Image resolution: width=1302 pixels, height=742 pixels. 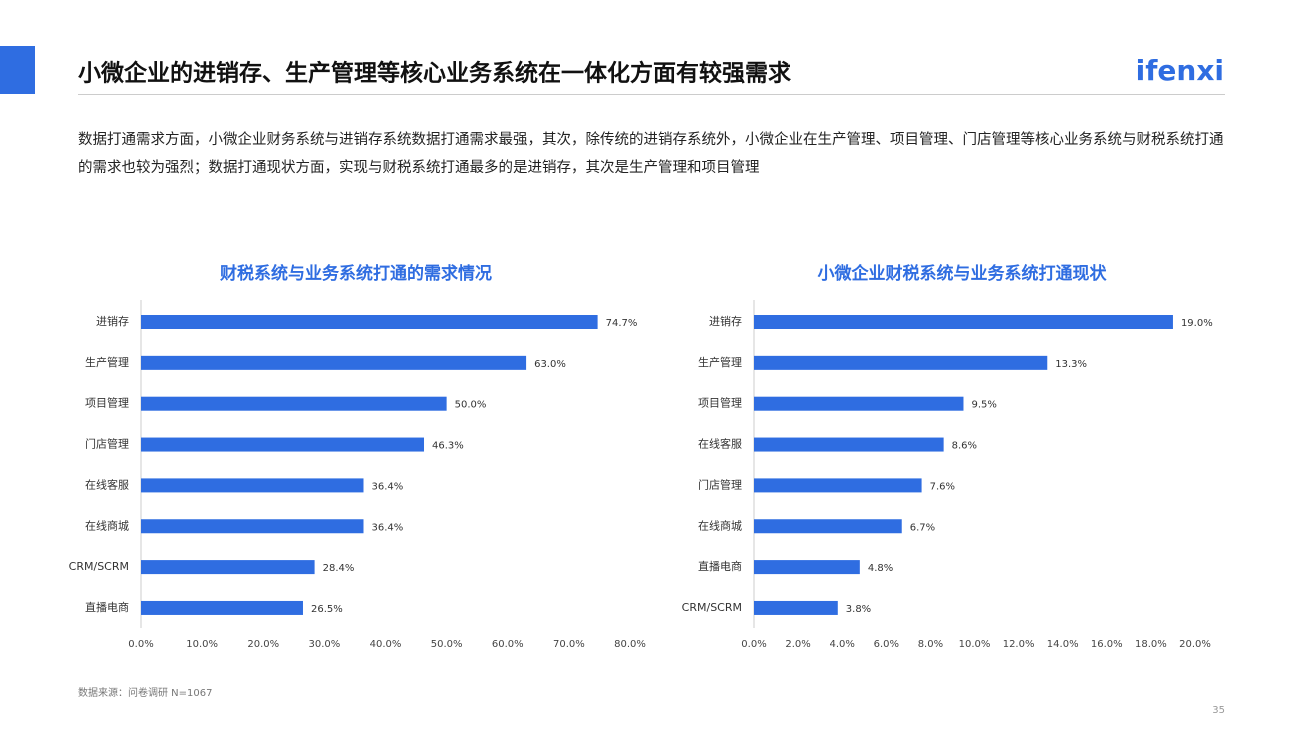 I want to click on x-tick-label: 4.0%, so click(x=841, y=644).